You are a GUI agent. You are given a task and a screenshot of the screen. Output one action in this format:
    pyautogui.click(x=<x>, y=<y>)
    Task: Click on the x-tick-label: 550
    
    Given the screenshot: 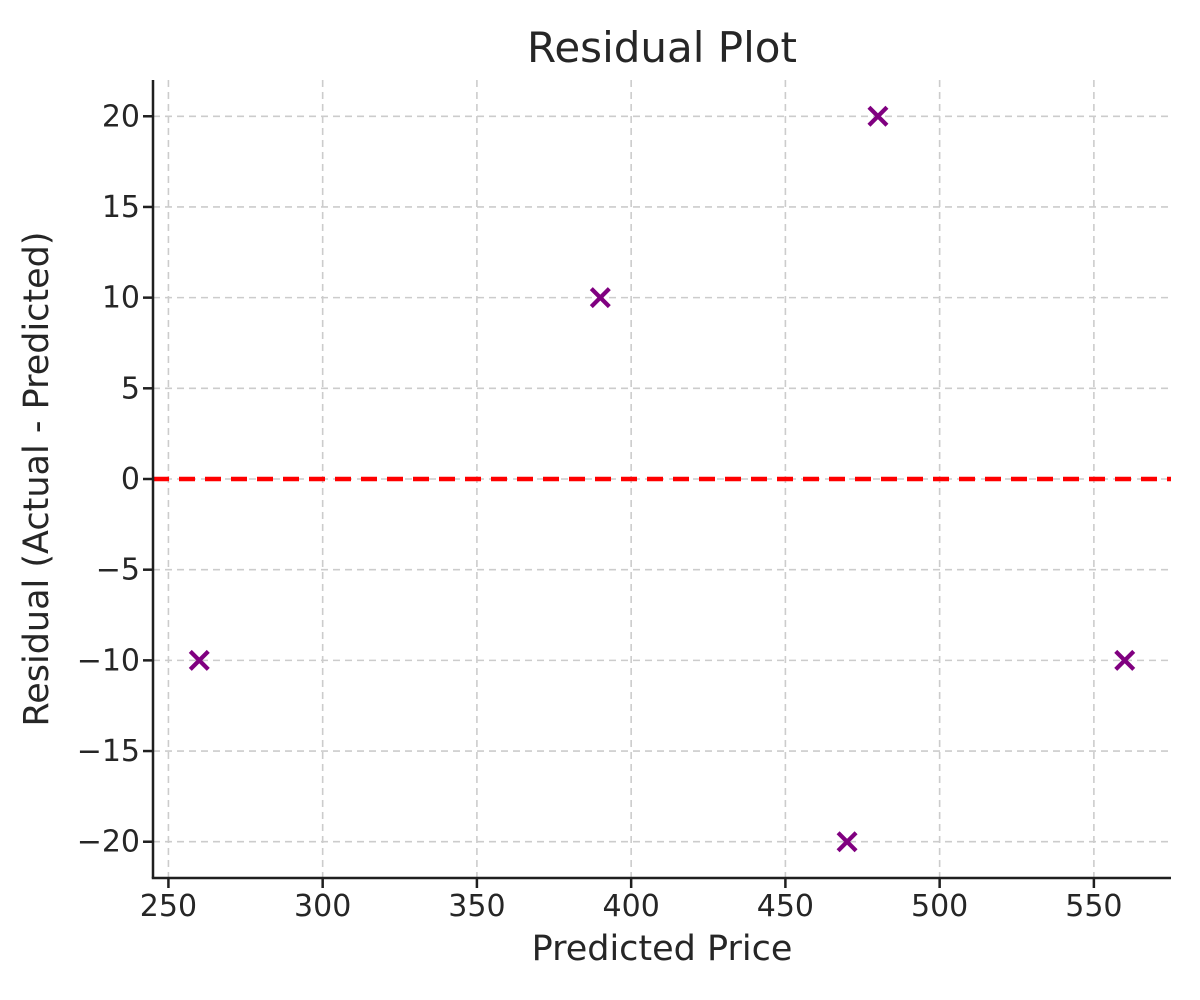 What is the action you would take?
    pyautogui.click(x=1093, y=906)
    